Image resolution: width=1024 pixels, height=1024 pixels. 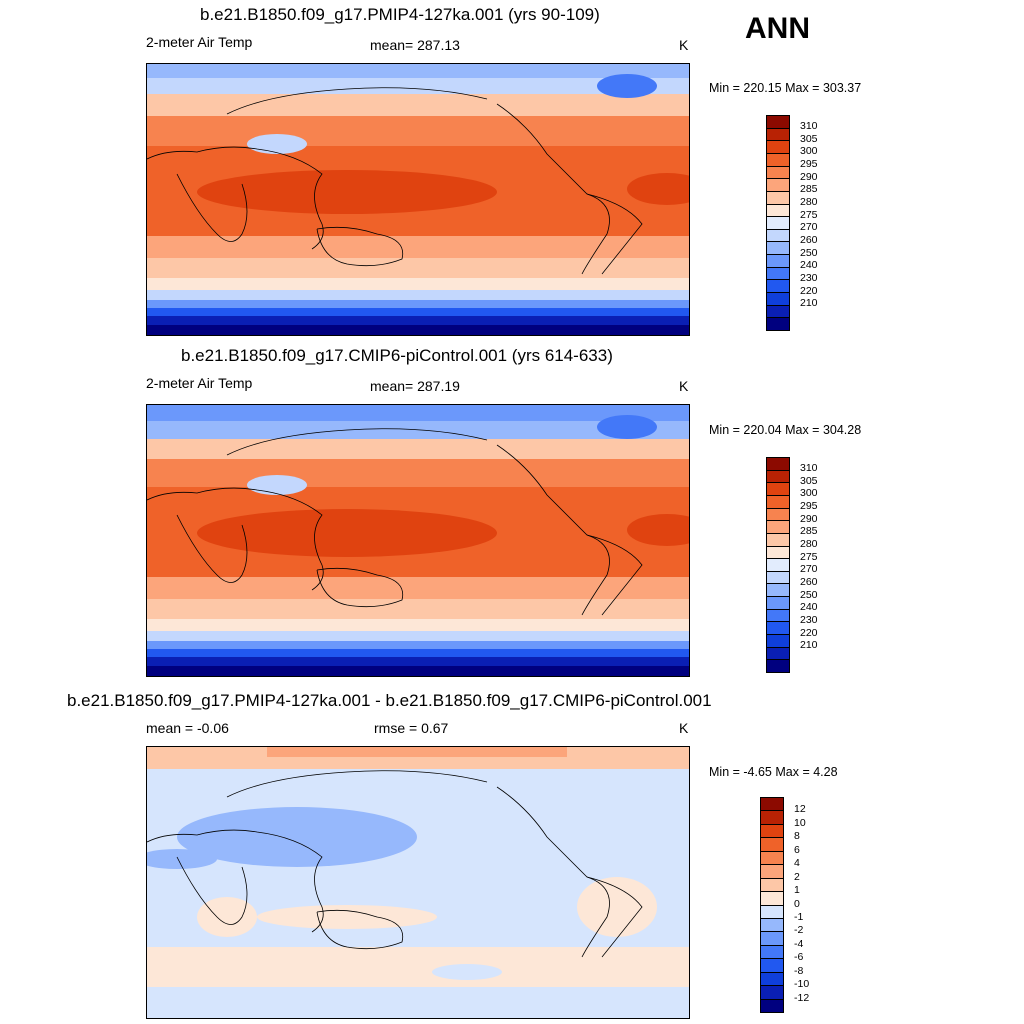 I want to click on panel3-colorbar-label: 1, so click(x=797, y=890).